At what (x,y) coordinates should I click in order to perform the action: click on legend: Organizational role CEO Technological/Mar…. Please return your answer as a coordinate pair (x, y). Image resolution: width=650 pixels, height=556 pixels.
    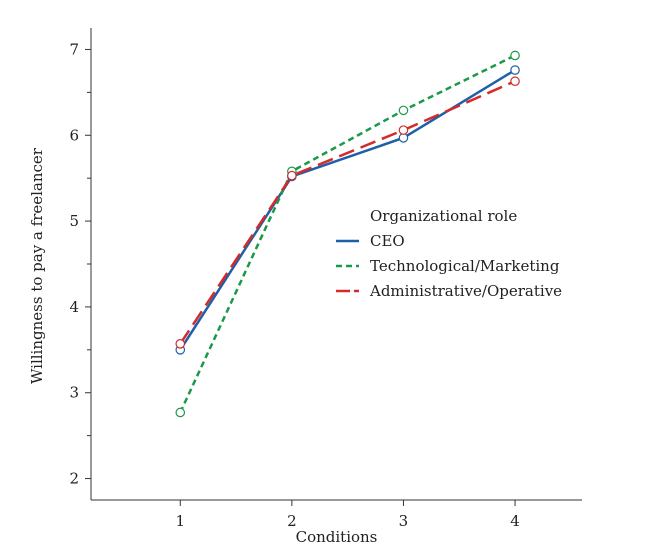
    Looking at the image, I should click on (449, 253).